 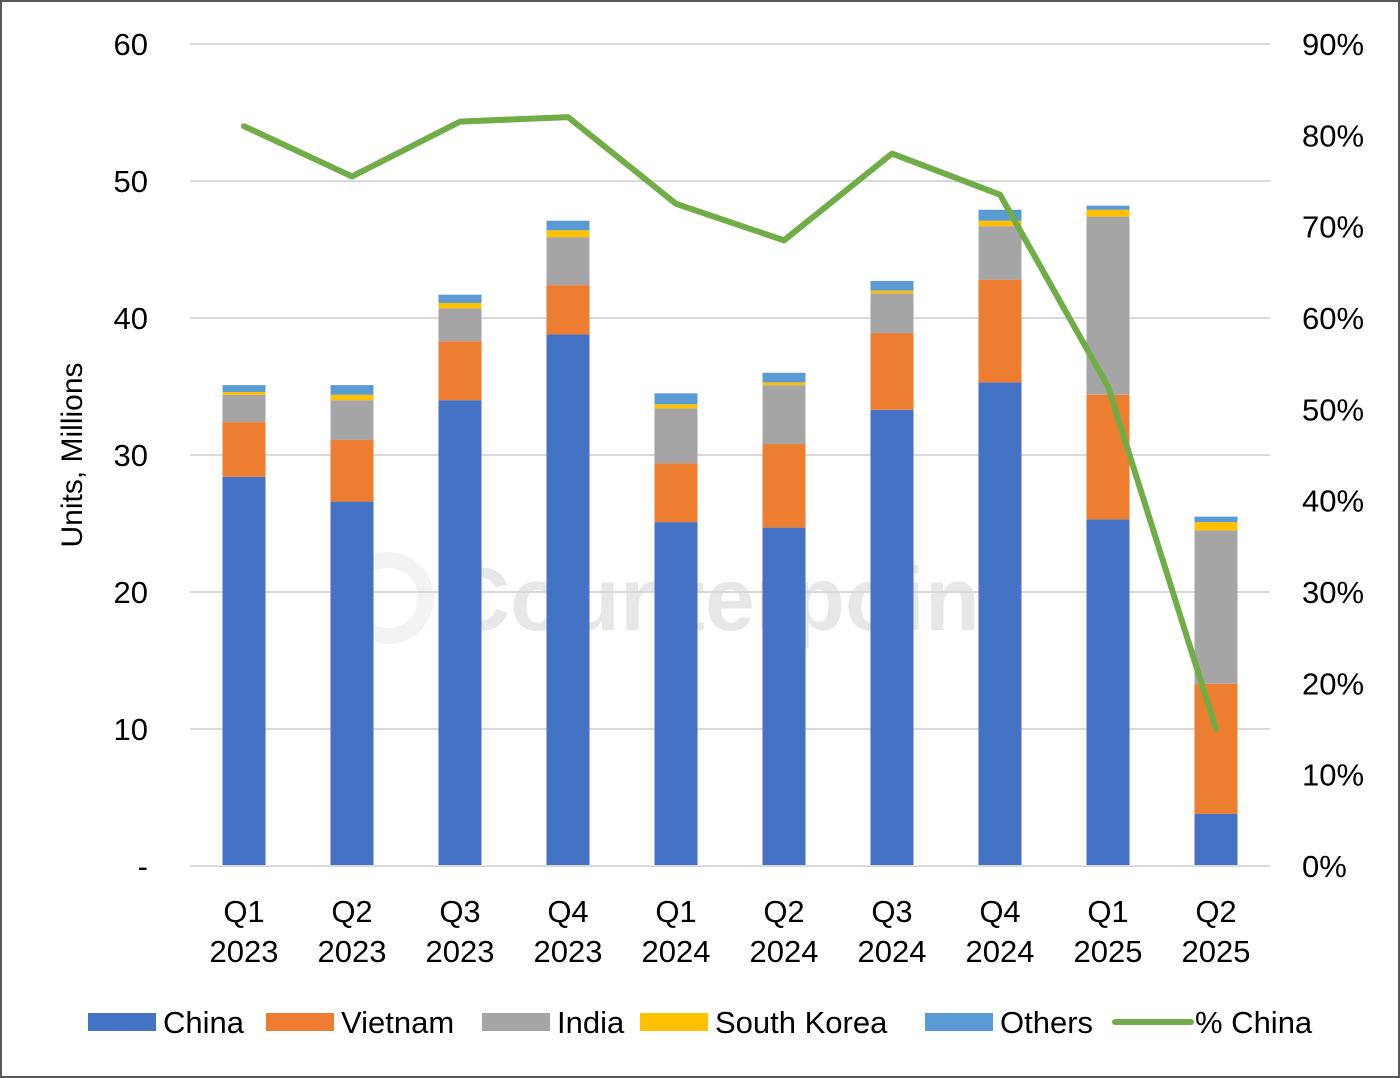 I want to click on y2-tick-label: 90%, so click(x=1333, y=44).